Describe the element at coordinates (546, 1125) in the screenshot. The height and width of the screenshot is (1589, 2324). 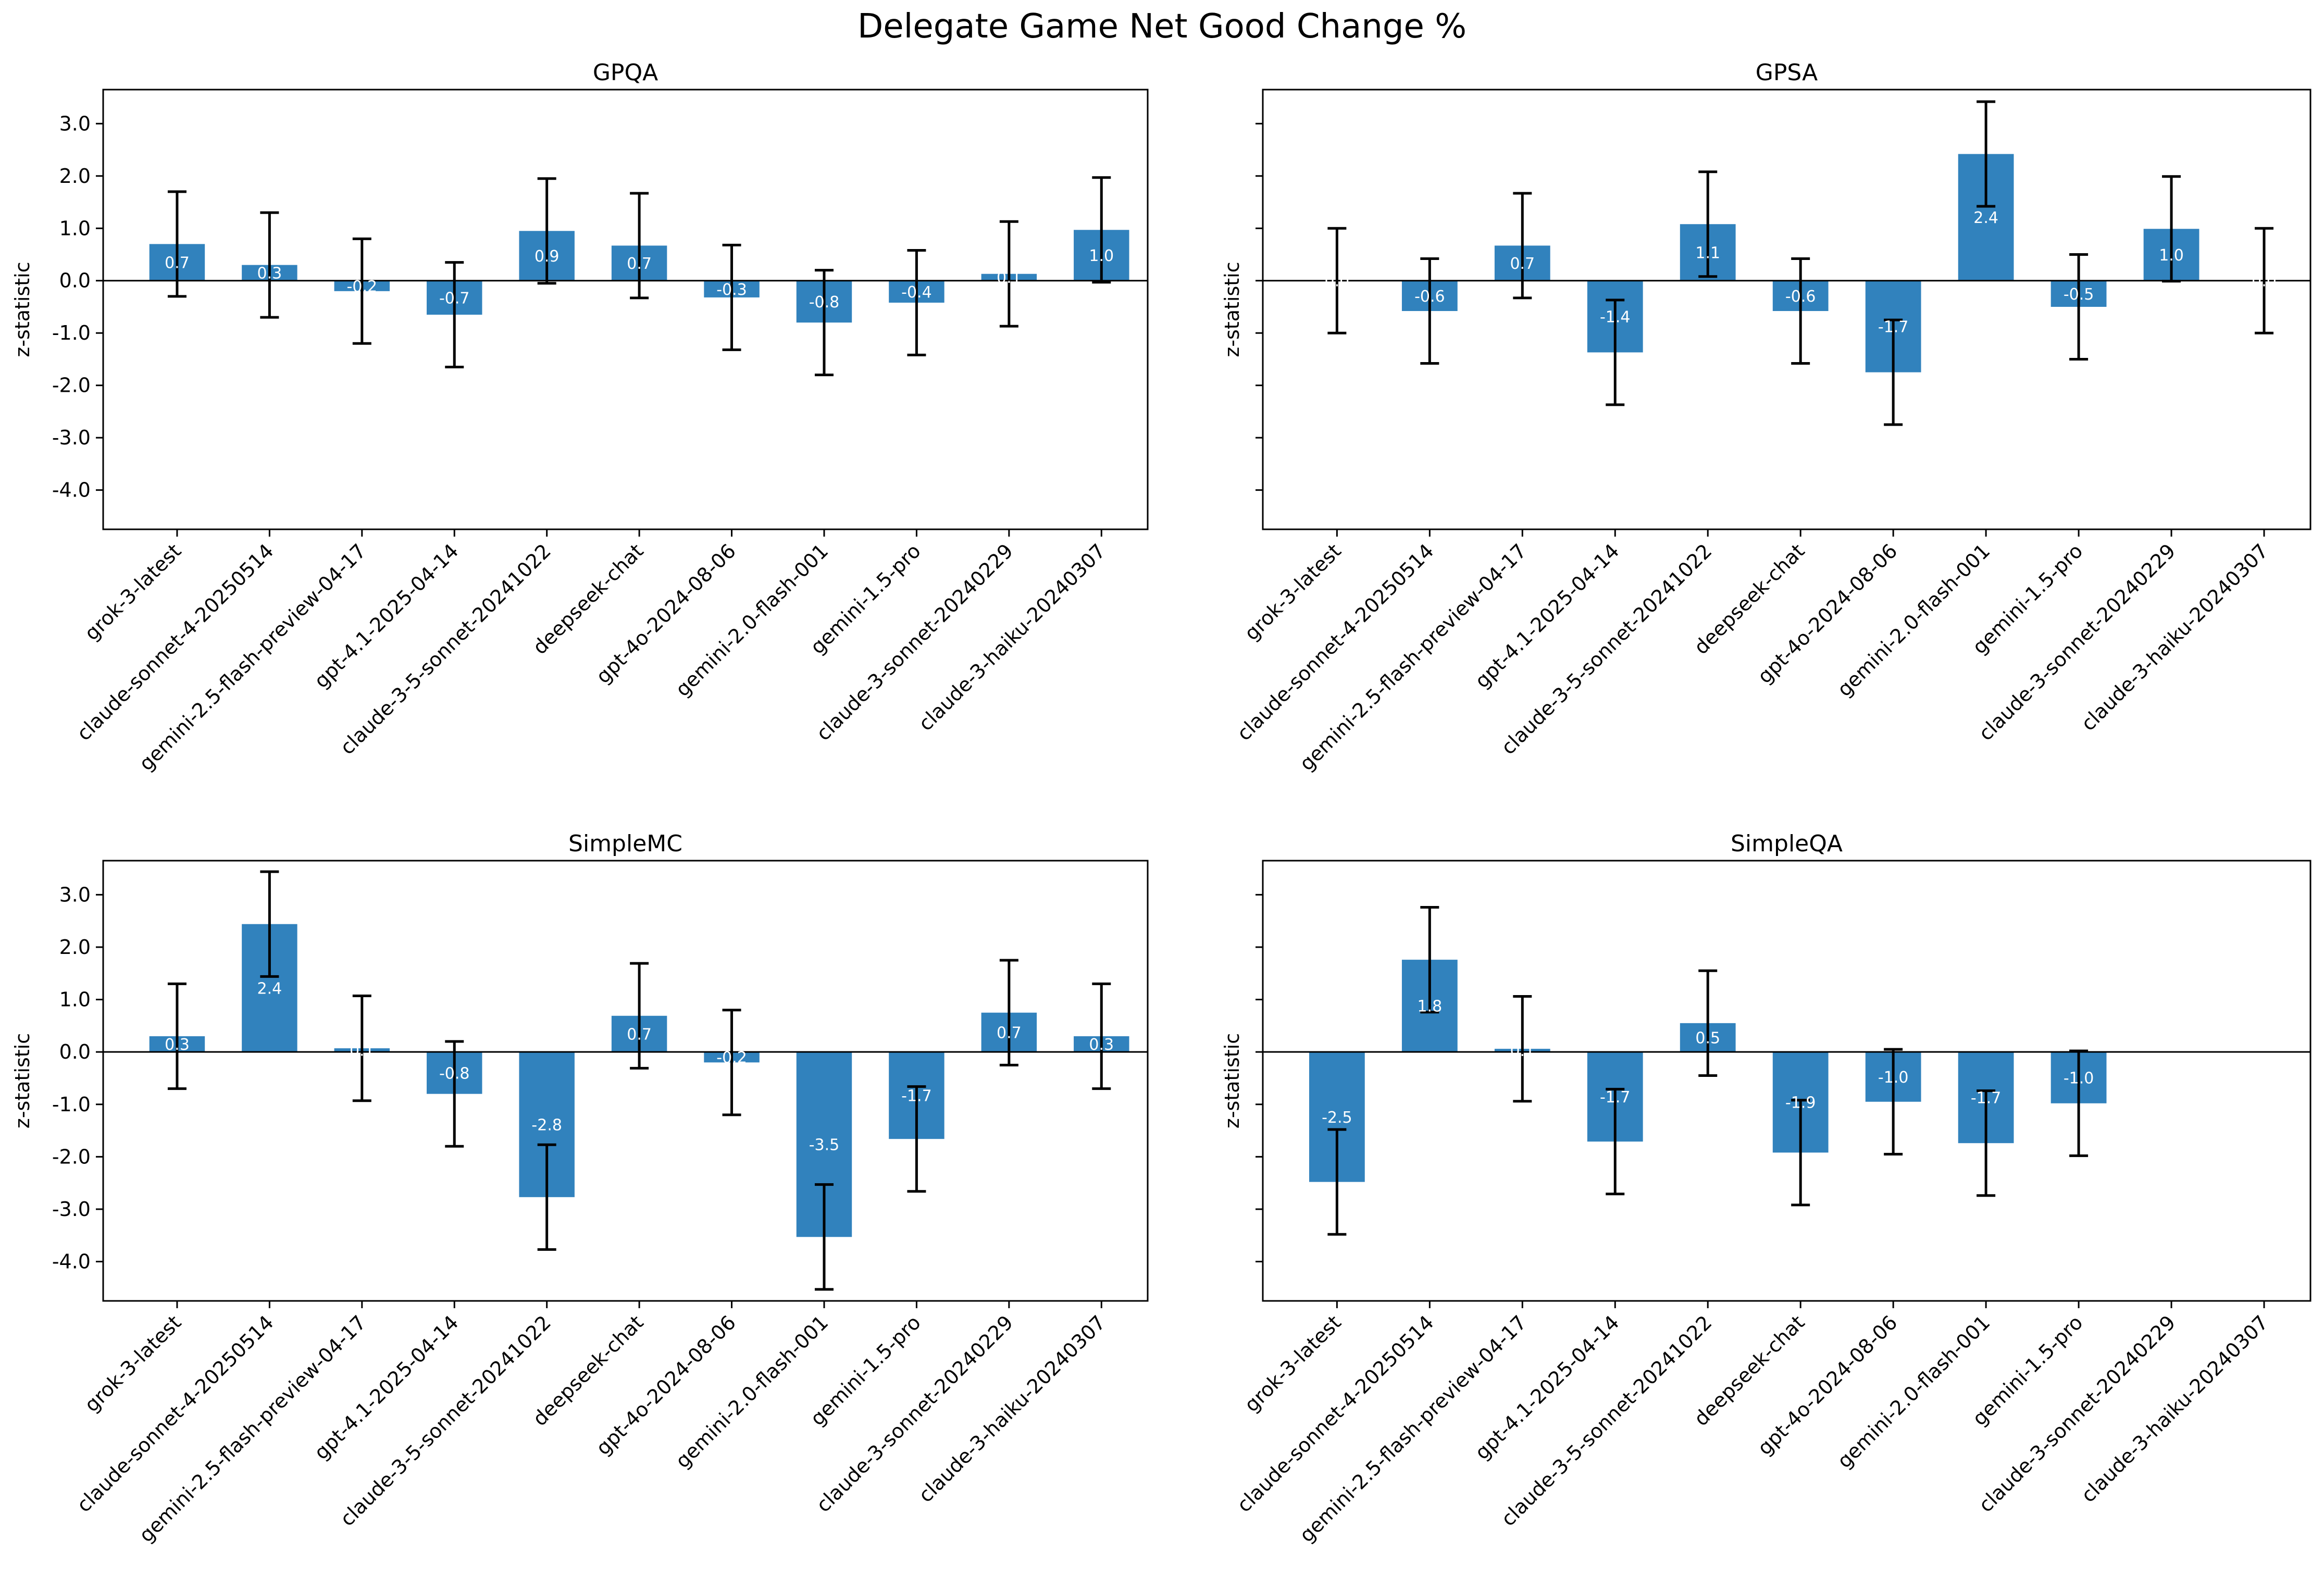
I see `data-label: -2.8` at that location.